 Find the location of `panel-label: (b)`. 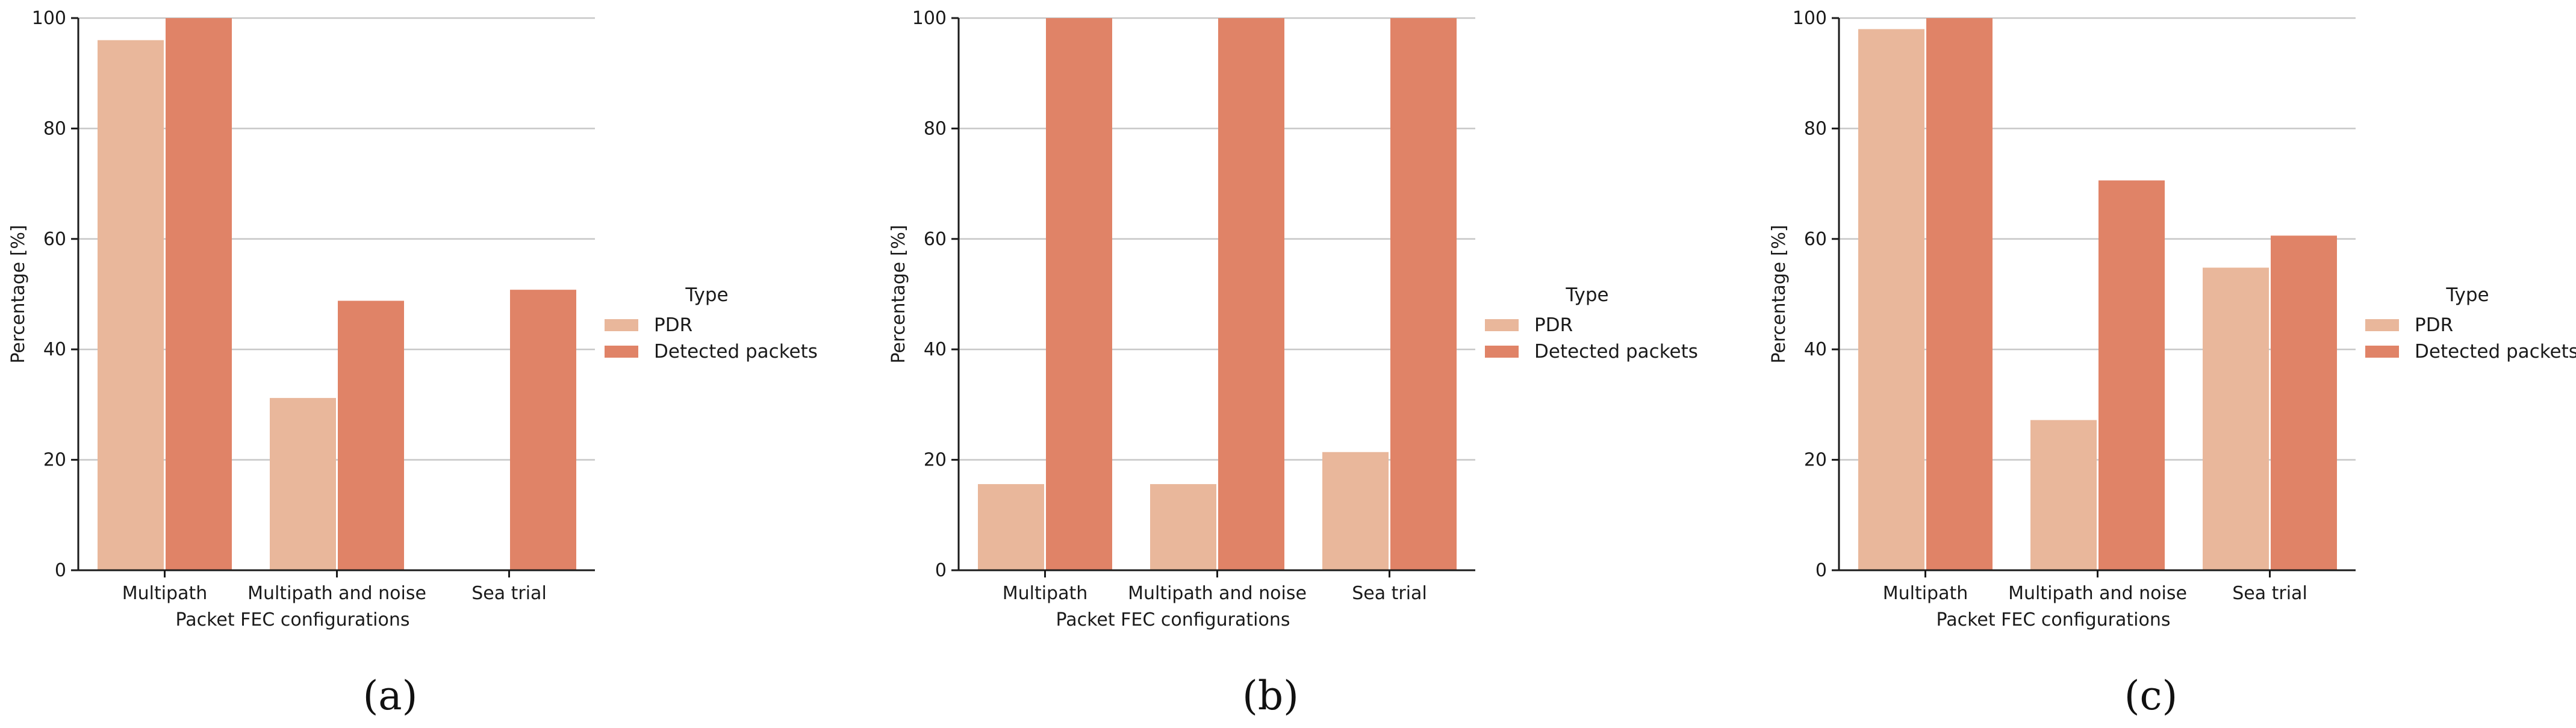

panel-label: (b) is located at coordinates (1270, 696).